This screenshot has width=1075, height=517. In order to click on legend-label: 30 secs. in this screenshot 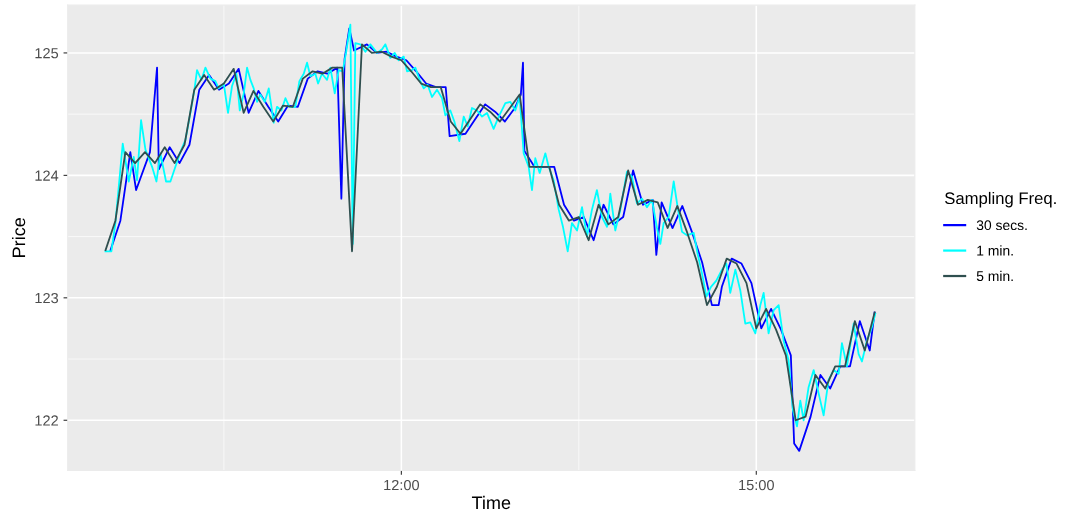, I will do `click(1001, 225)`.